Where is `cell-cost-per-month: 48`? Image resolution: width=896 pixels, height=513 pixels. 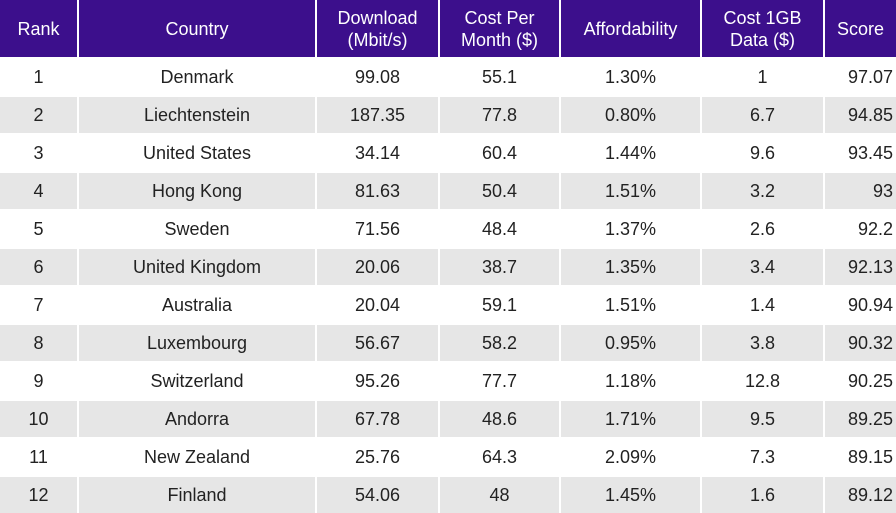 cell-cost-per-month: 48 is located at coordinates (499, 494).